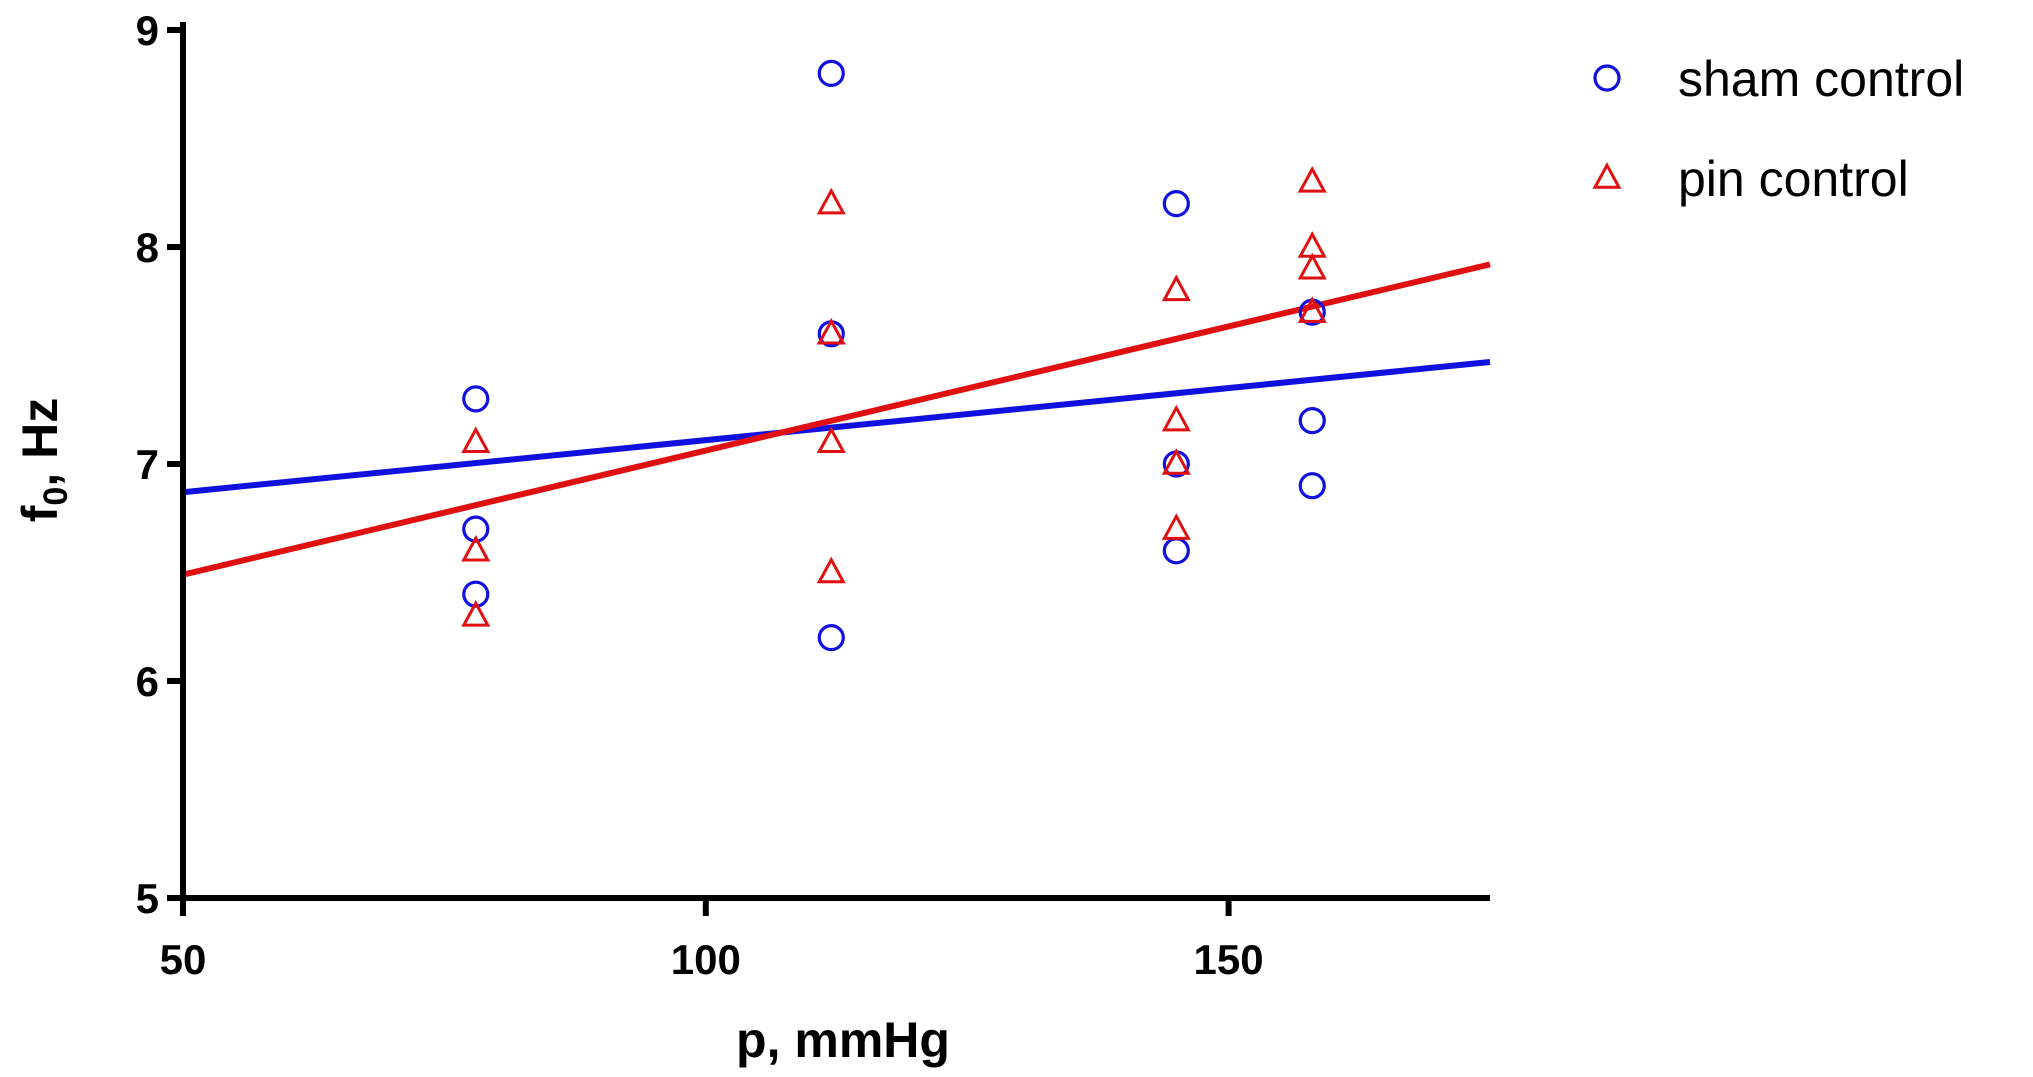 The image size is (2033, 1077). What do you see at coordinates (843, 1040) in the screenshot?
I see `x-axis-title: p, mmHg` at bounding box center [843, 1040].